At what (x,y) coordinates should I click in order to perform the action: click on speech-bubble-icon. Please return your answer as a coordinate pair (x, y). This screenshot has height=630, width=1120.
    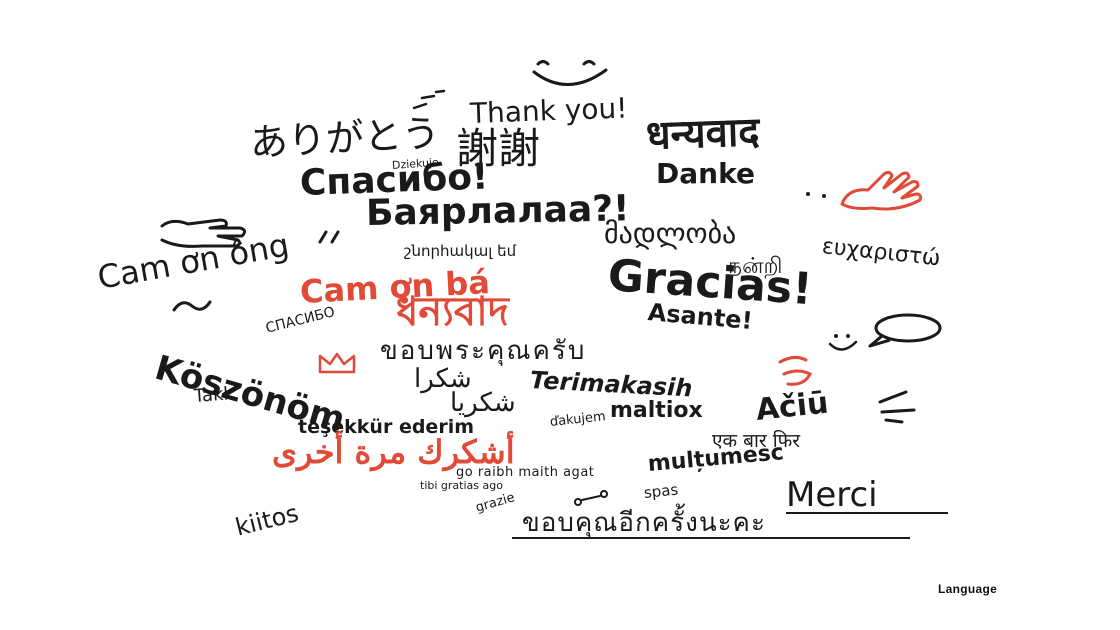
    Looking at the image, I should click on (904, 333).